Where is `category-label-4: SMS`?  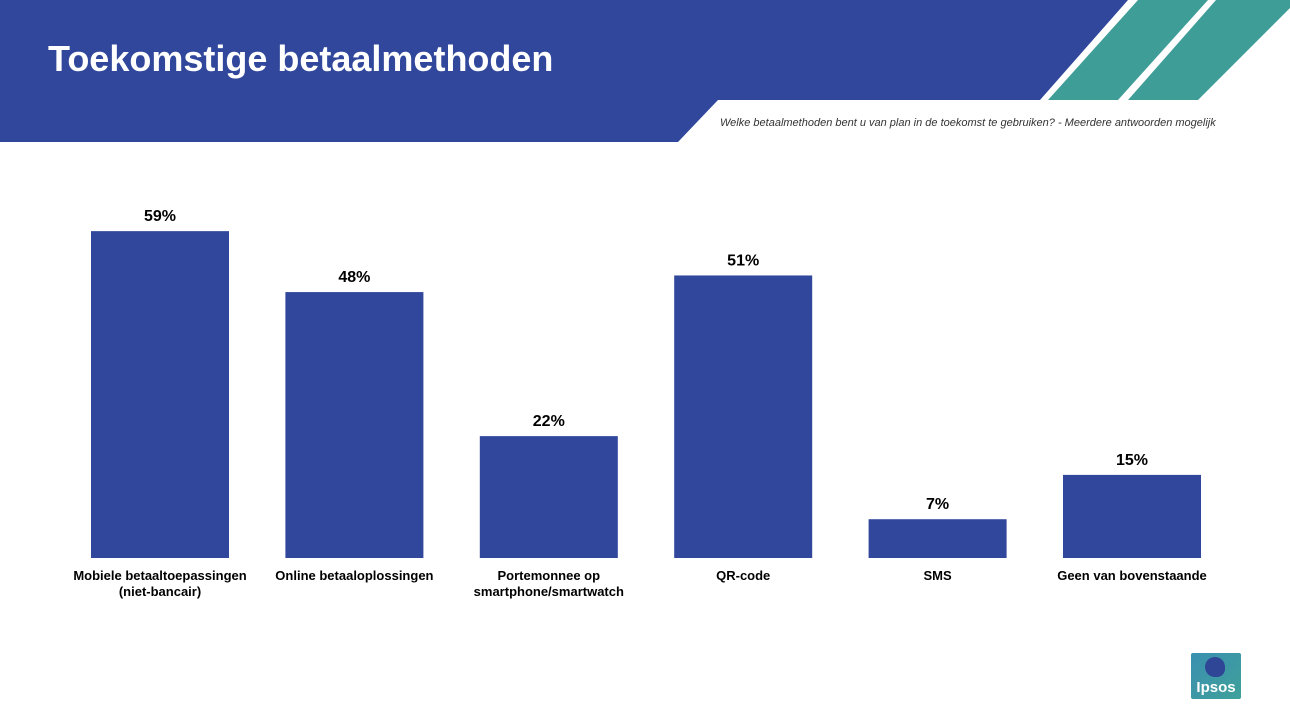
category-label-4: SMS is located at coordinates (938, 575).